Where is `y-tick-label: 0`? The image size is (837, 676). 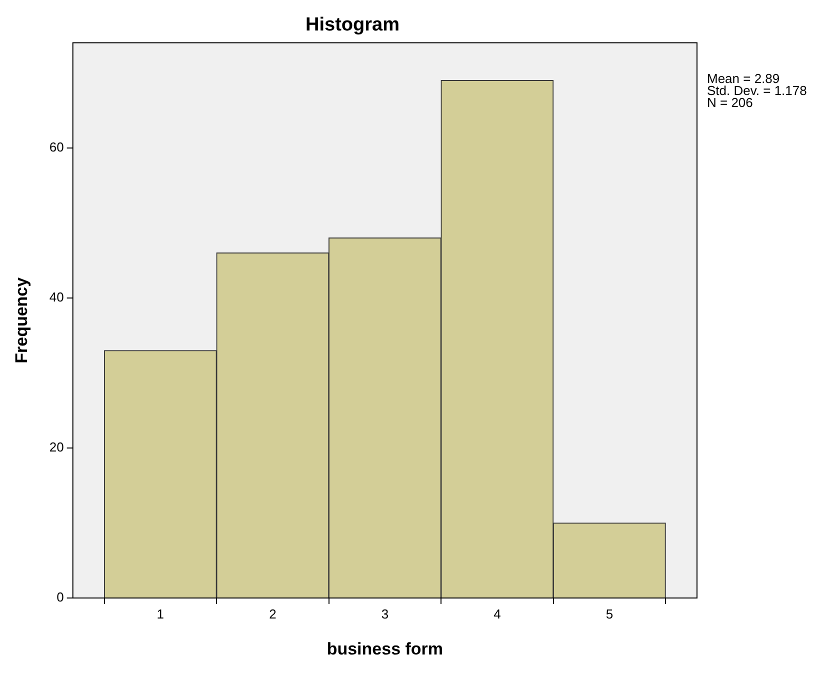
y-tick-label: 0 is located at coordinates (60, 597).